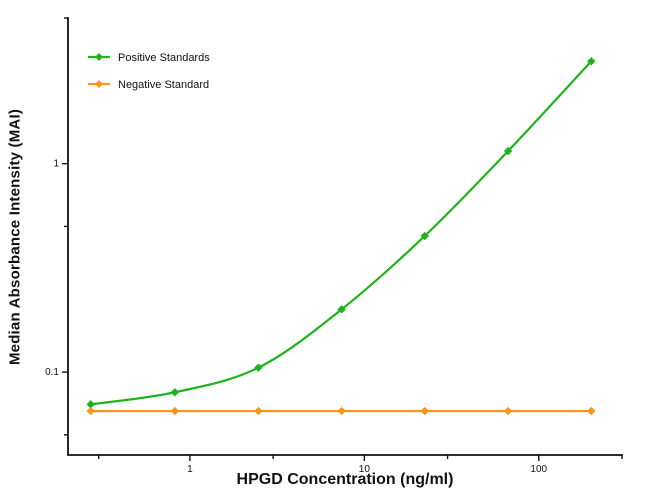  I want to click on x-tick-label: 100, so click(538, 469).